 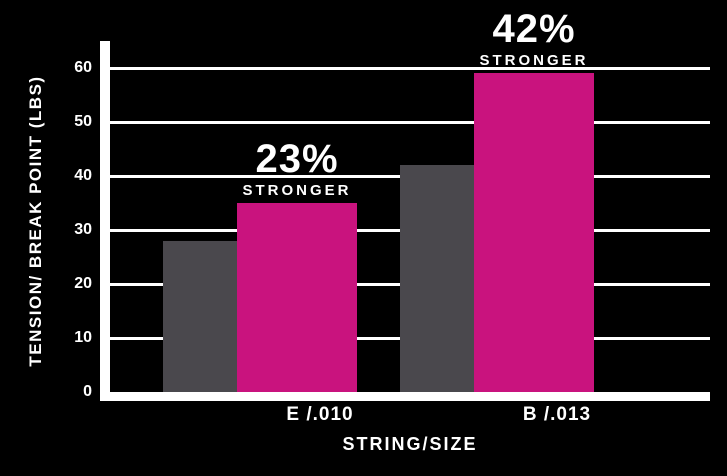 What do you see at coordinates (534, 29) in the screenshot?
I see `annotation-percent: 42%` at bounding box center [534, 29].